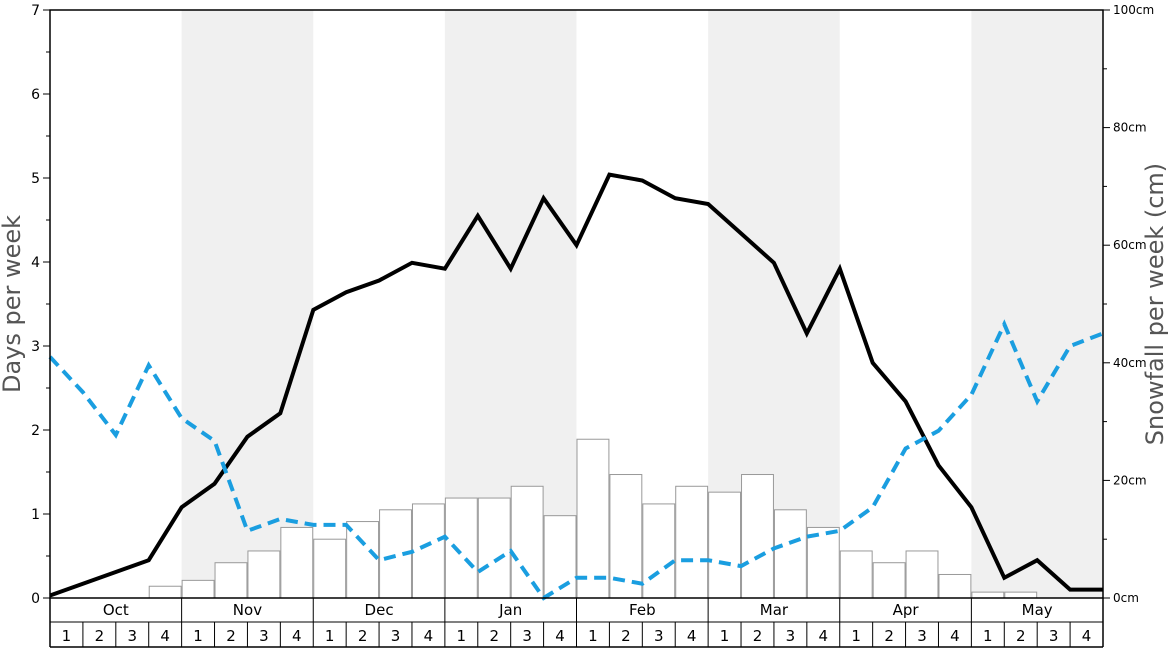  Describe the element at coordinates (642, 610) in the screenshot. I see `month-label-feb: Feb` at that location.